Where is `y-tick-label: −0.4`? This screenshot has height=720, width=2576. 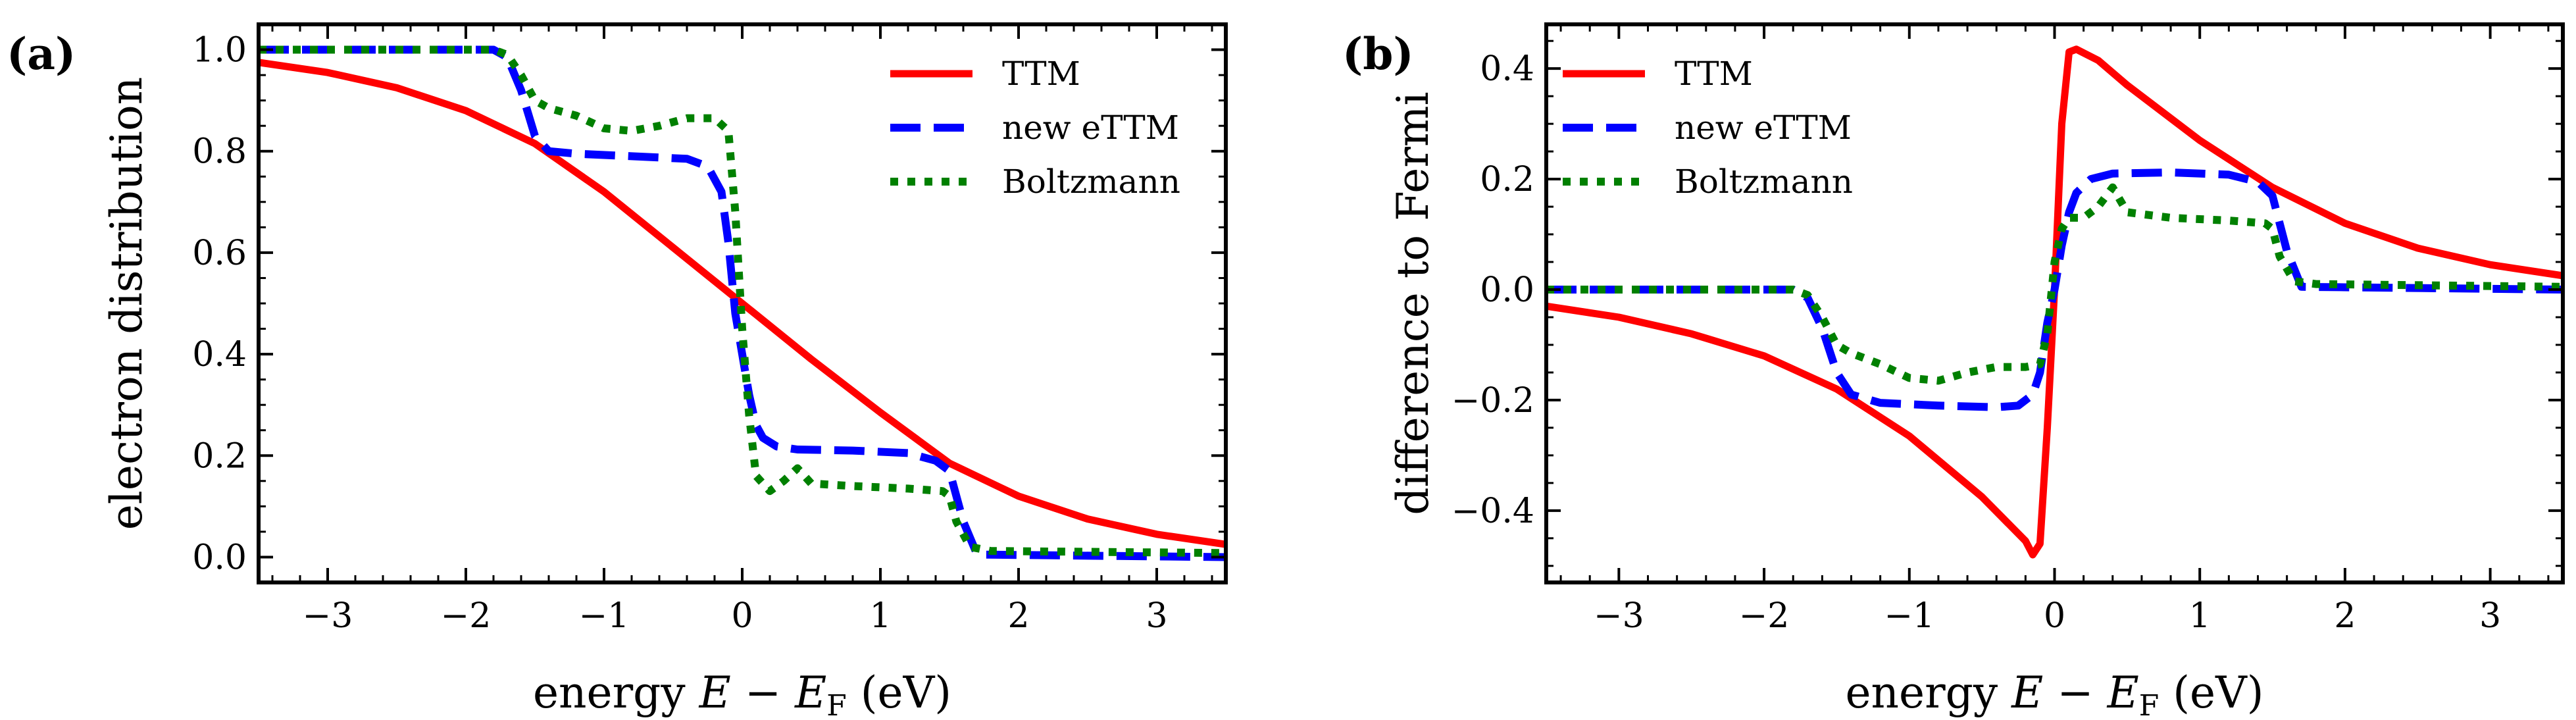 y-tick-label: −0.4 is located at coordinates (1493, 511).